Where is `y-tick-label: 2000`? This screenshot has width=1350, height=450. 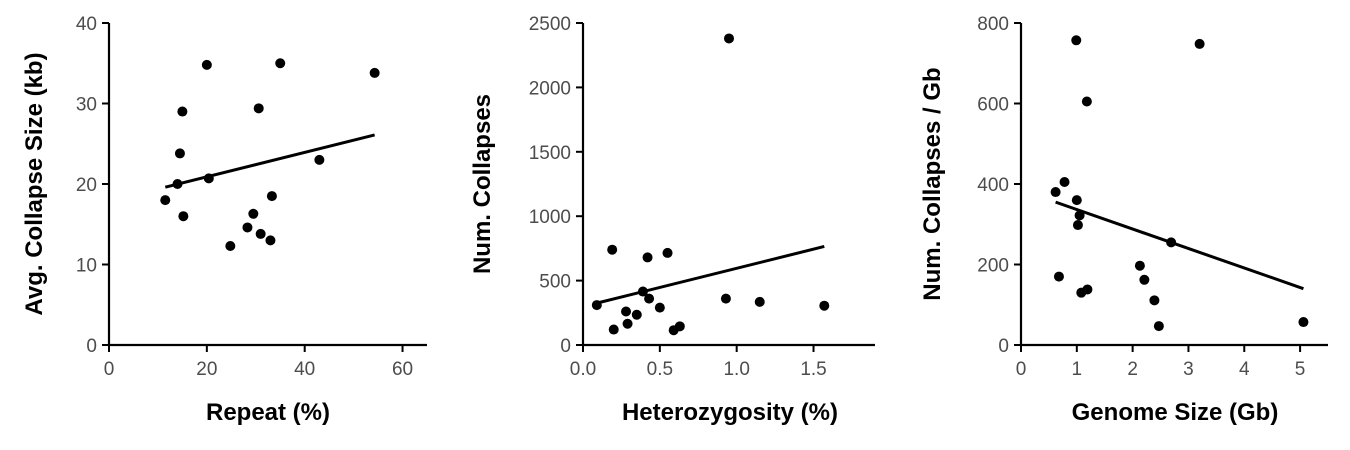
y-tick-label: 2000 is located at coordinates (550, 88).